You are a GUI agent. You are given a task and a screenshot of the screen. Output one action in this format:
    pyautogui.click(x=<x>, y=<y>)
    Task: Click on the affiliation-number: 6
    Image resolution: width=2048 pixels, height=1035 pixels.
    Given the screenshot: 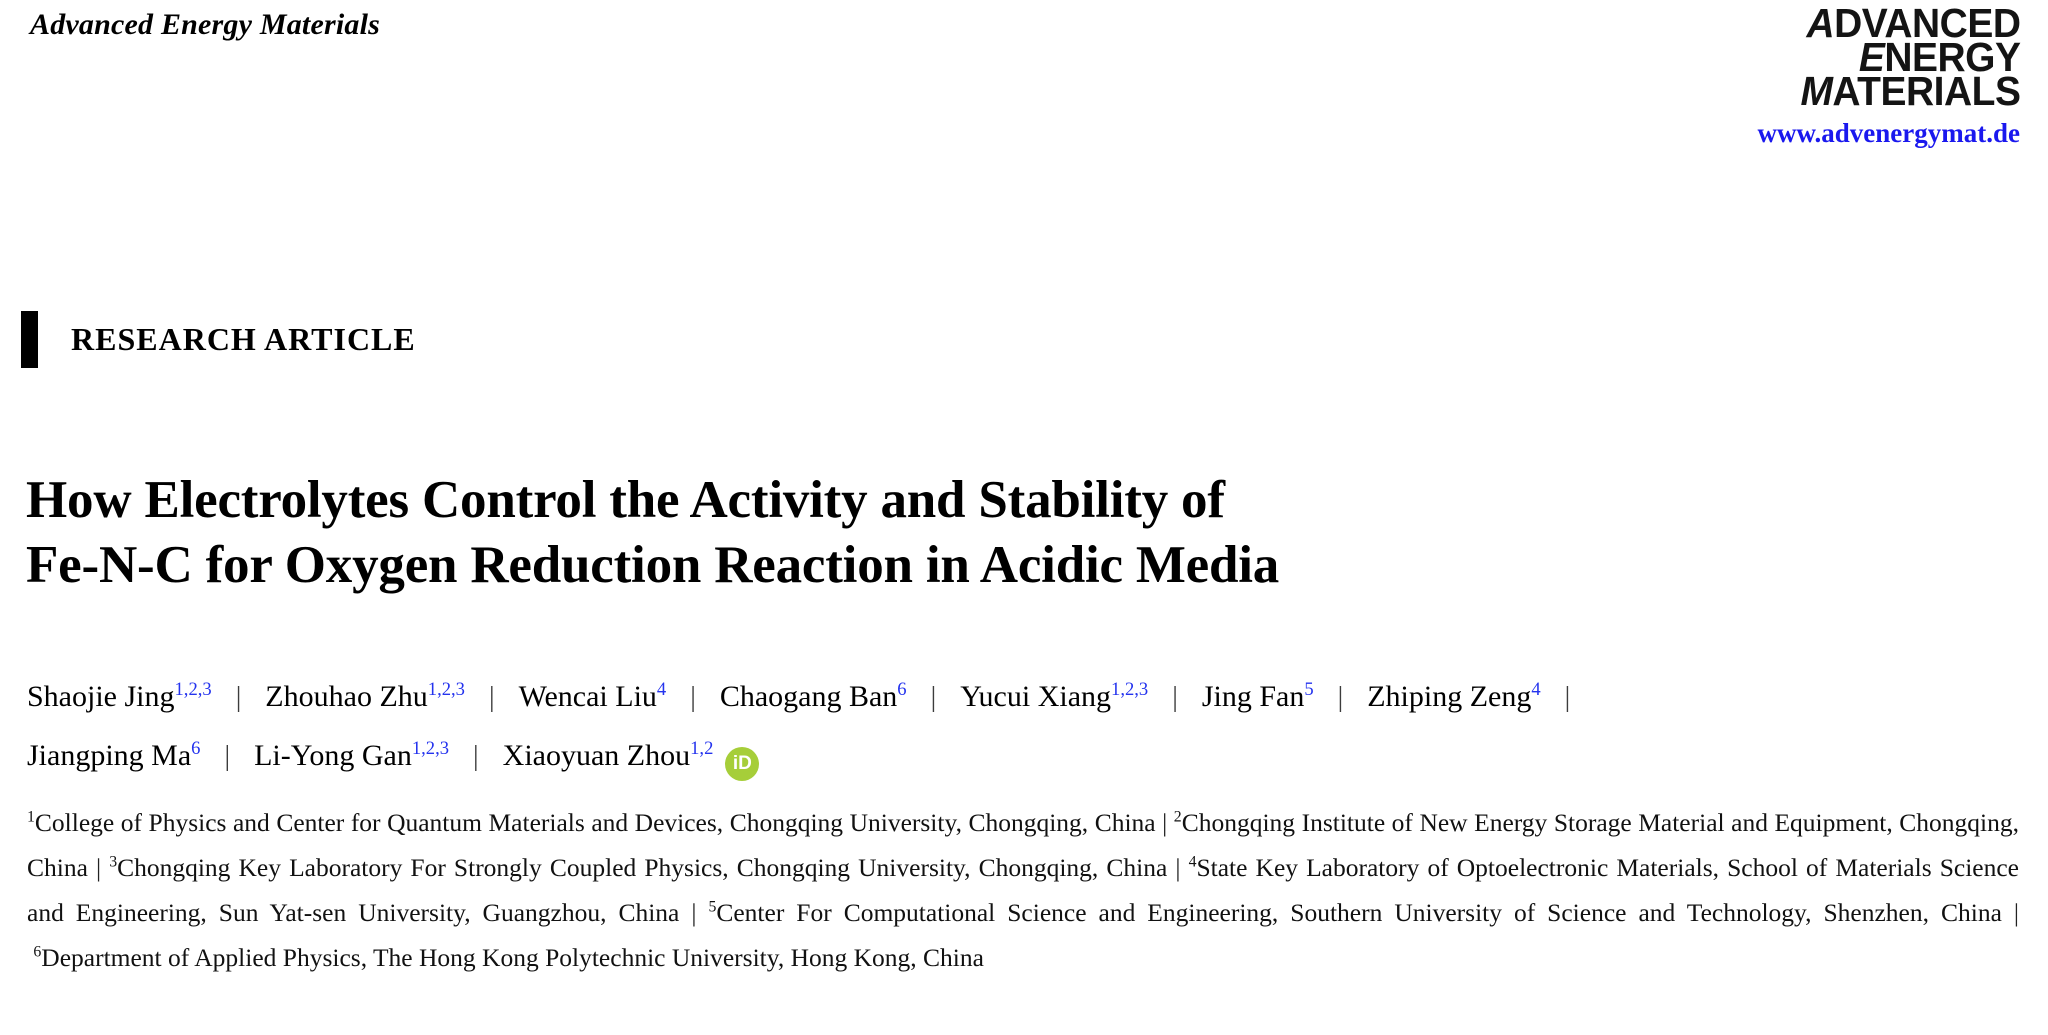 What is the action you would take?
    pyautogui.click(x=37, y=952)
    